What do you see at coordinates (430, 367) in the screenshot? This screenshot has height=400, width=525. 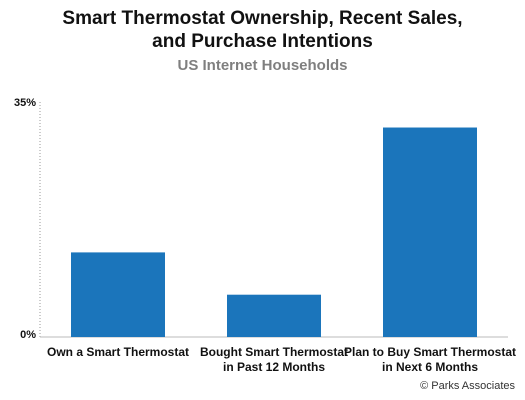 I see `category-label-3-line-2: in Next 6 Months` at bounding box center [430, 367].